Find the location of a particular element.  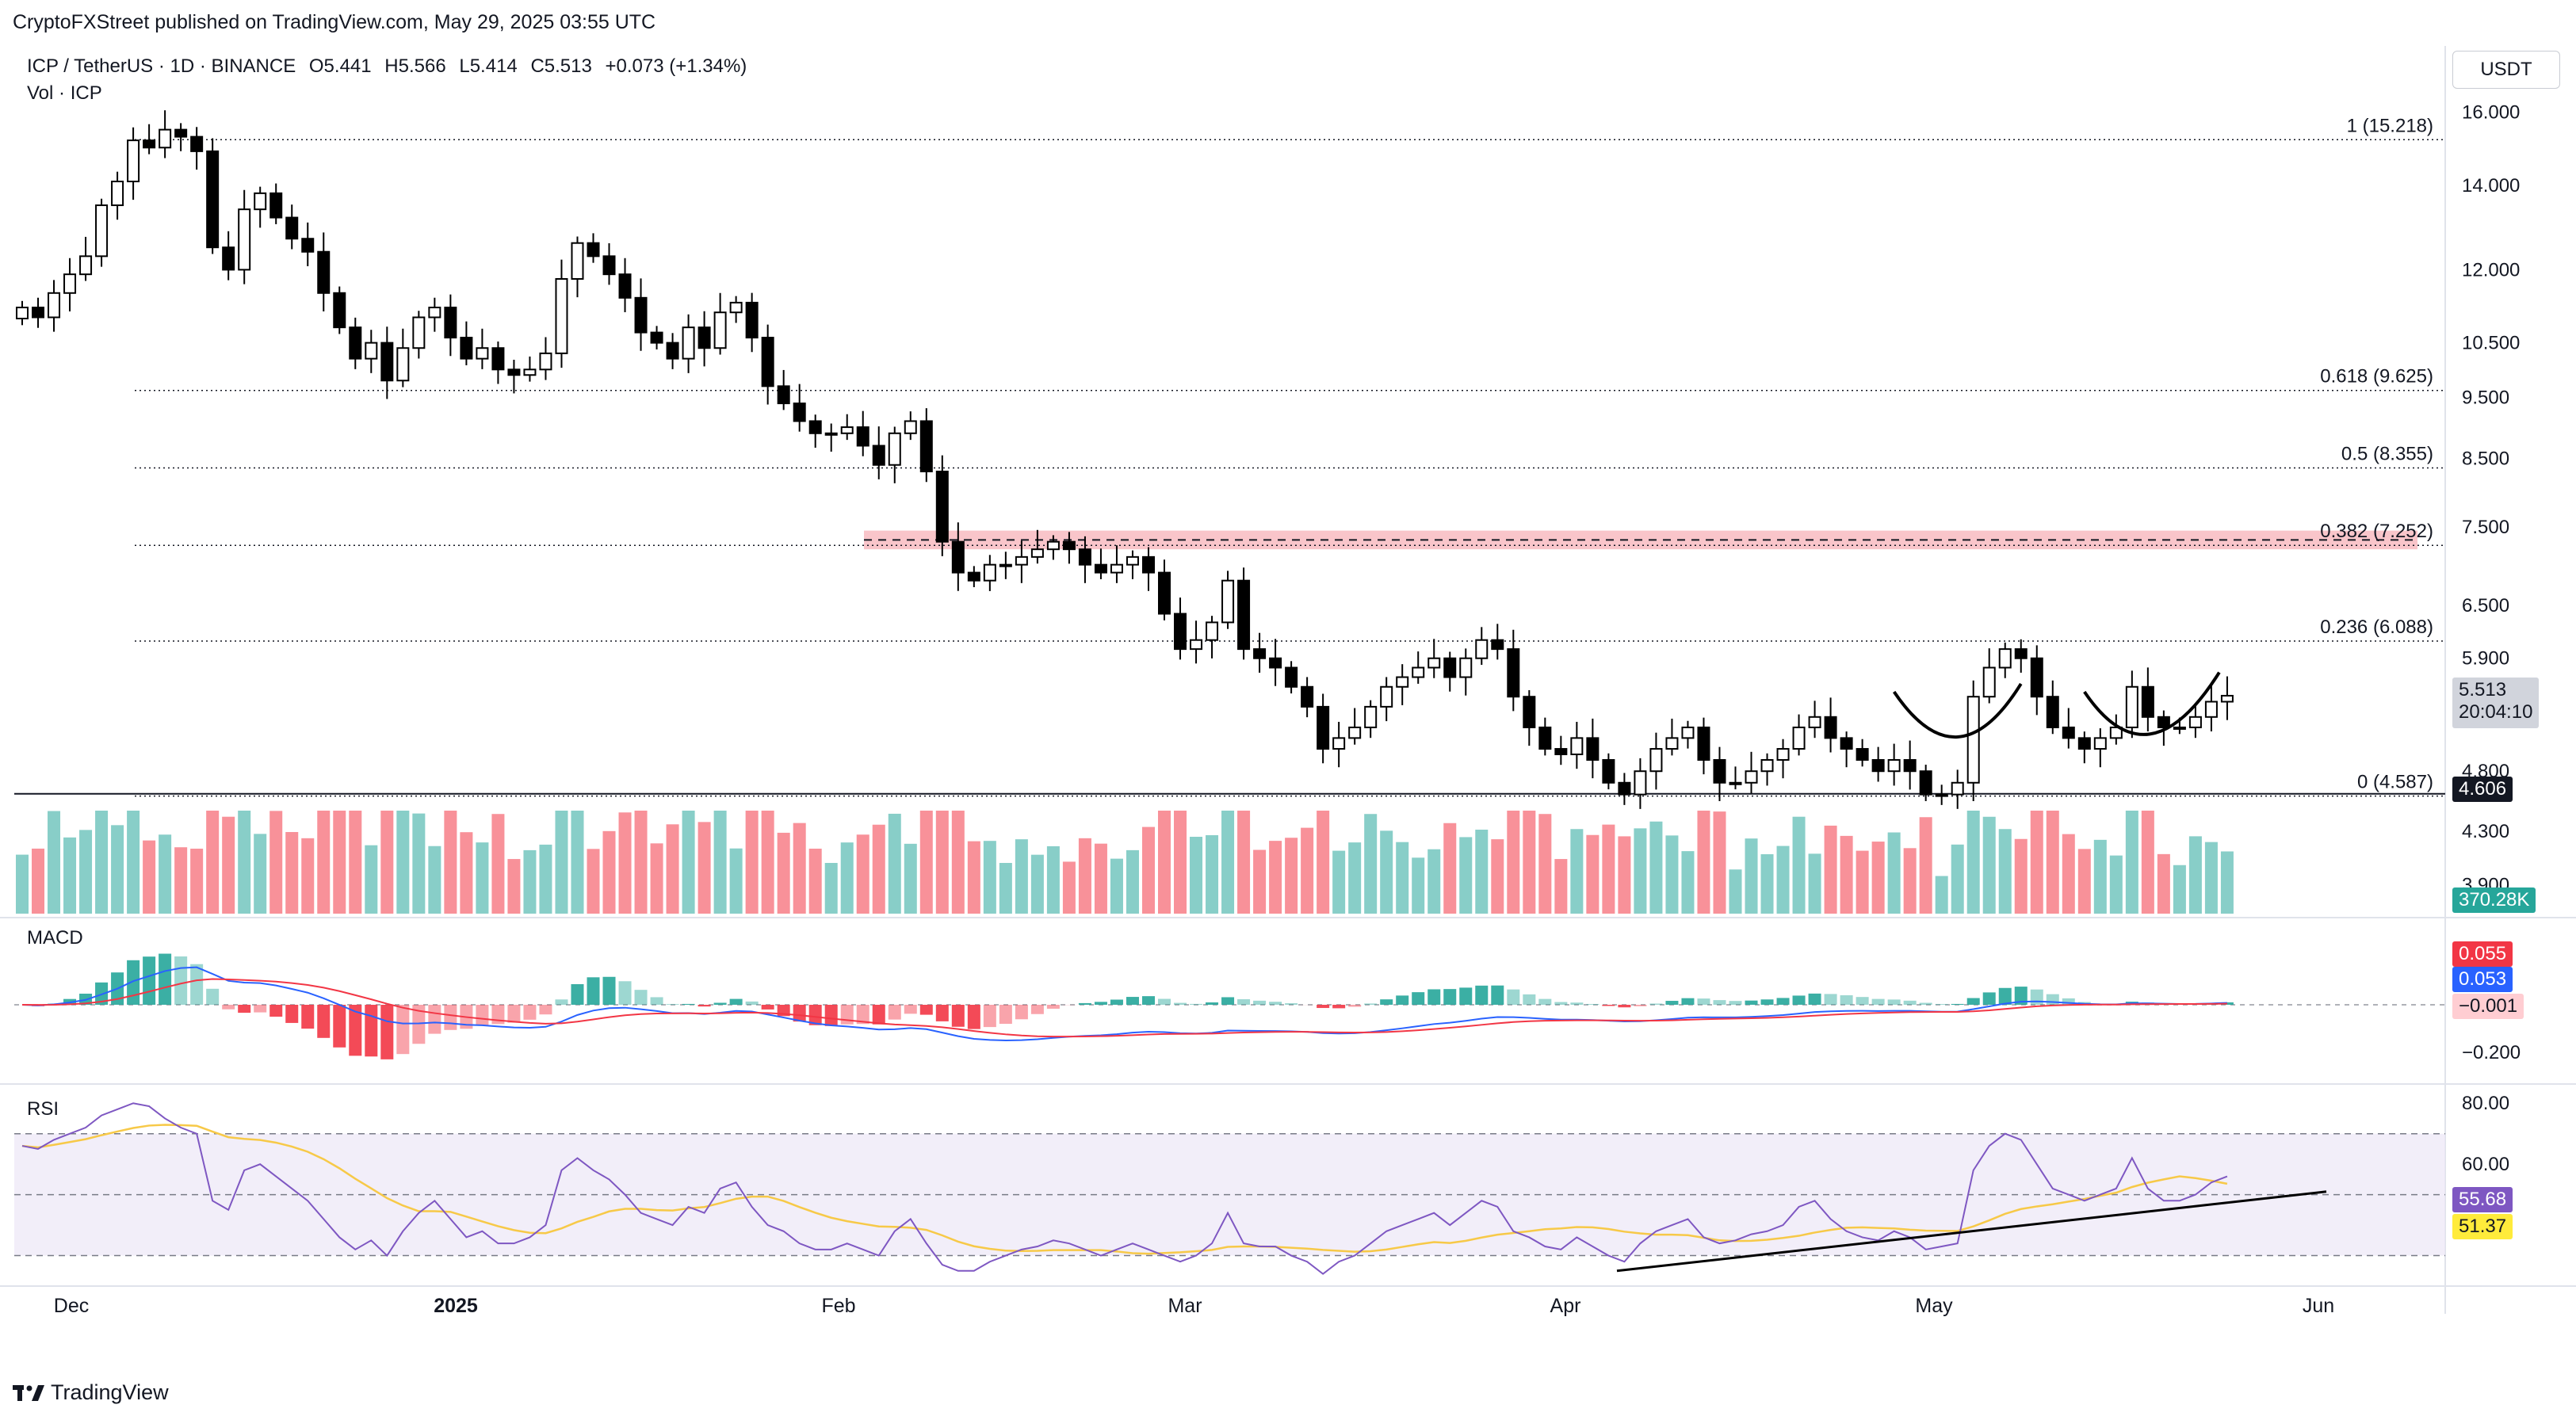

high-value: H5.566 is located at coordinates (415, 66).